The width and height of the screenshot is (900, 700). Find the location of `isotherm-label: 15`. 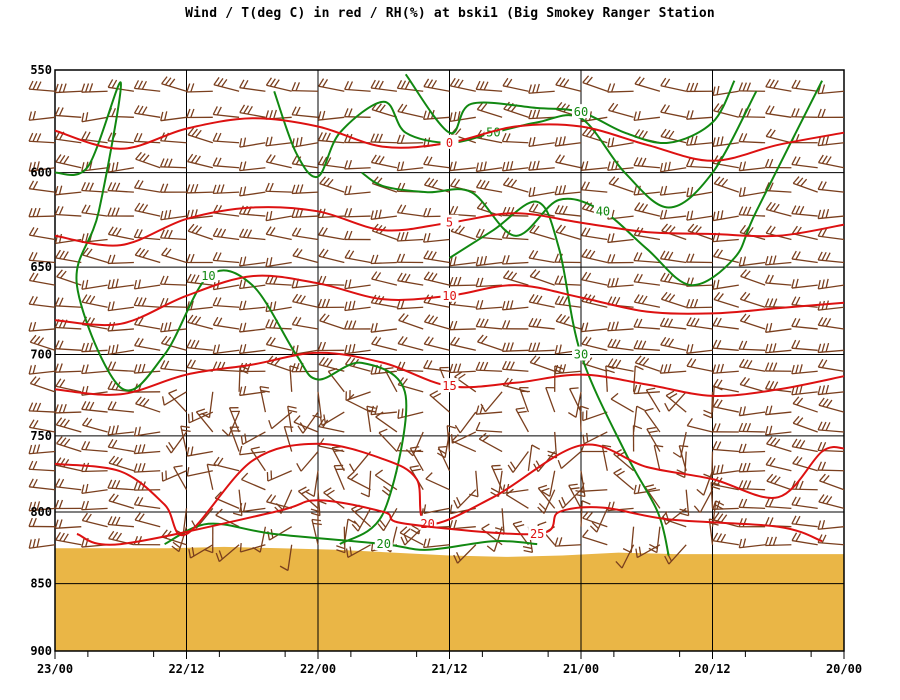

isotherm-label: 15 is located at coordinates (449, 386).